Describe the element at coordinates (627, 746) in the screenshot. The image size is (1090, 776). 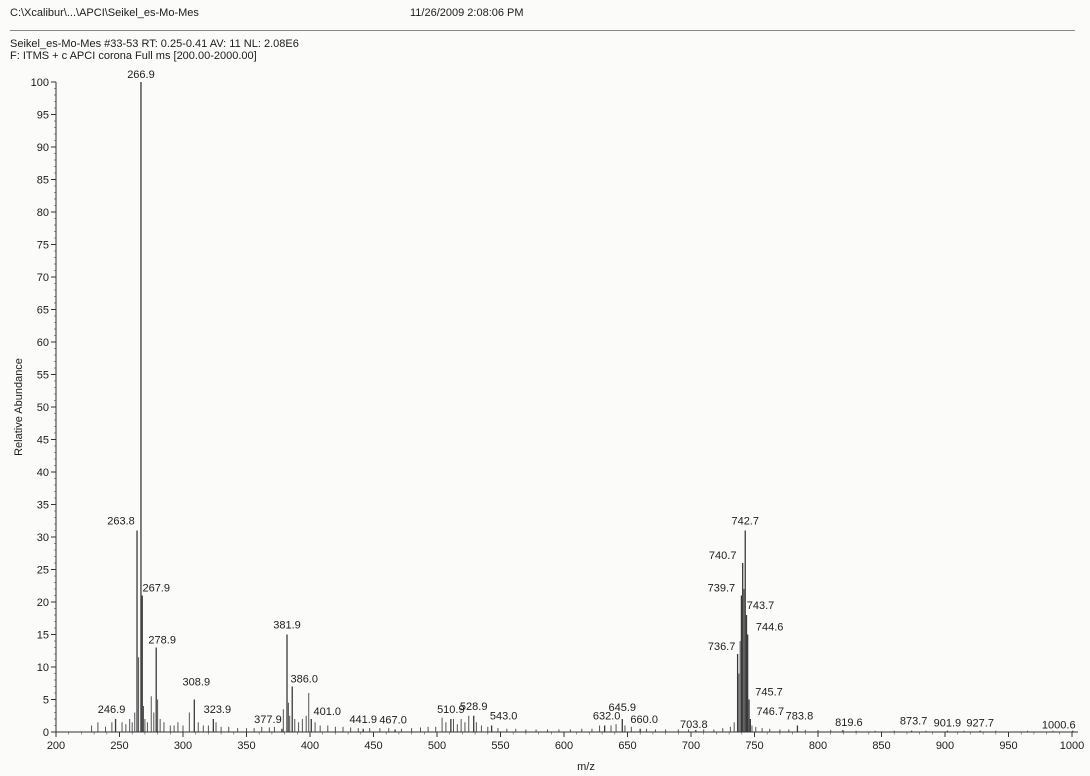
I see `x-tick-label: 650` at that location.